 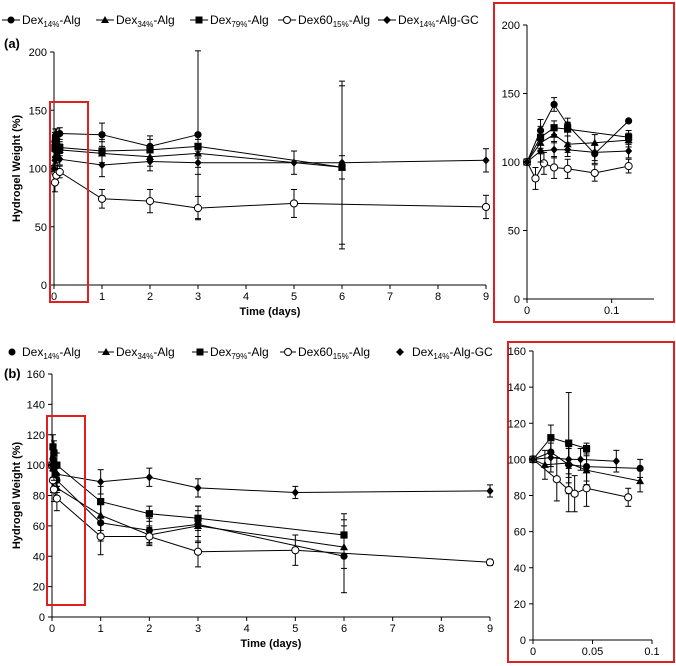 What do you see at coordinates (12, 373) in the screenshot?
I see `panel-label-b: (b)` at bounding box center [12, 373].